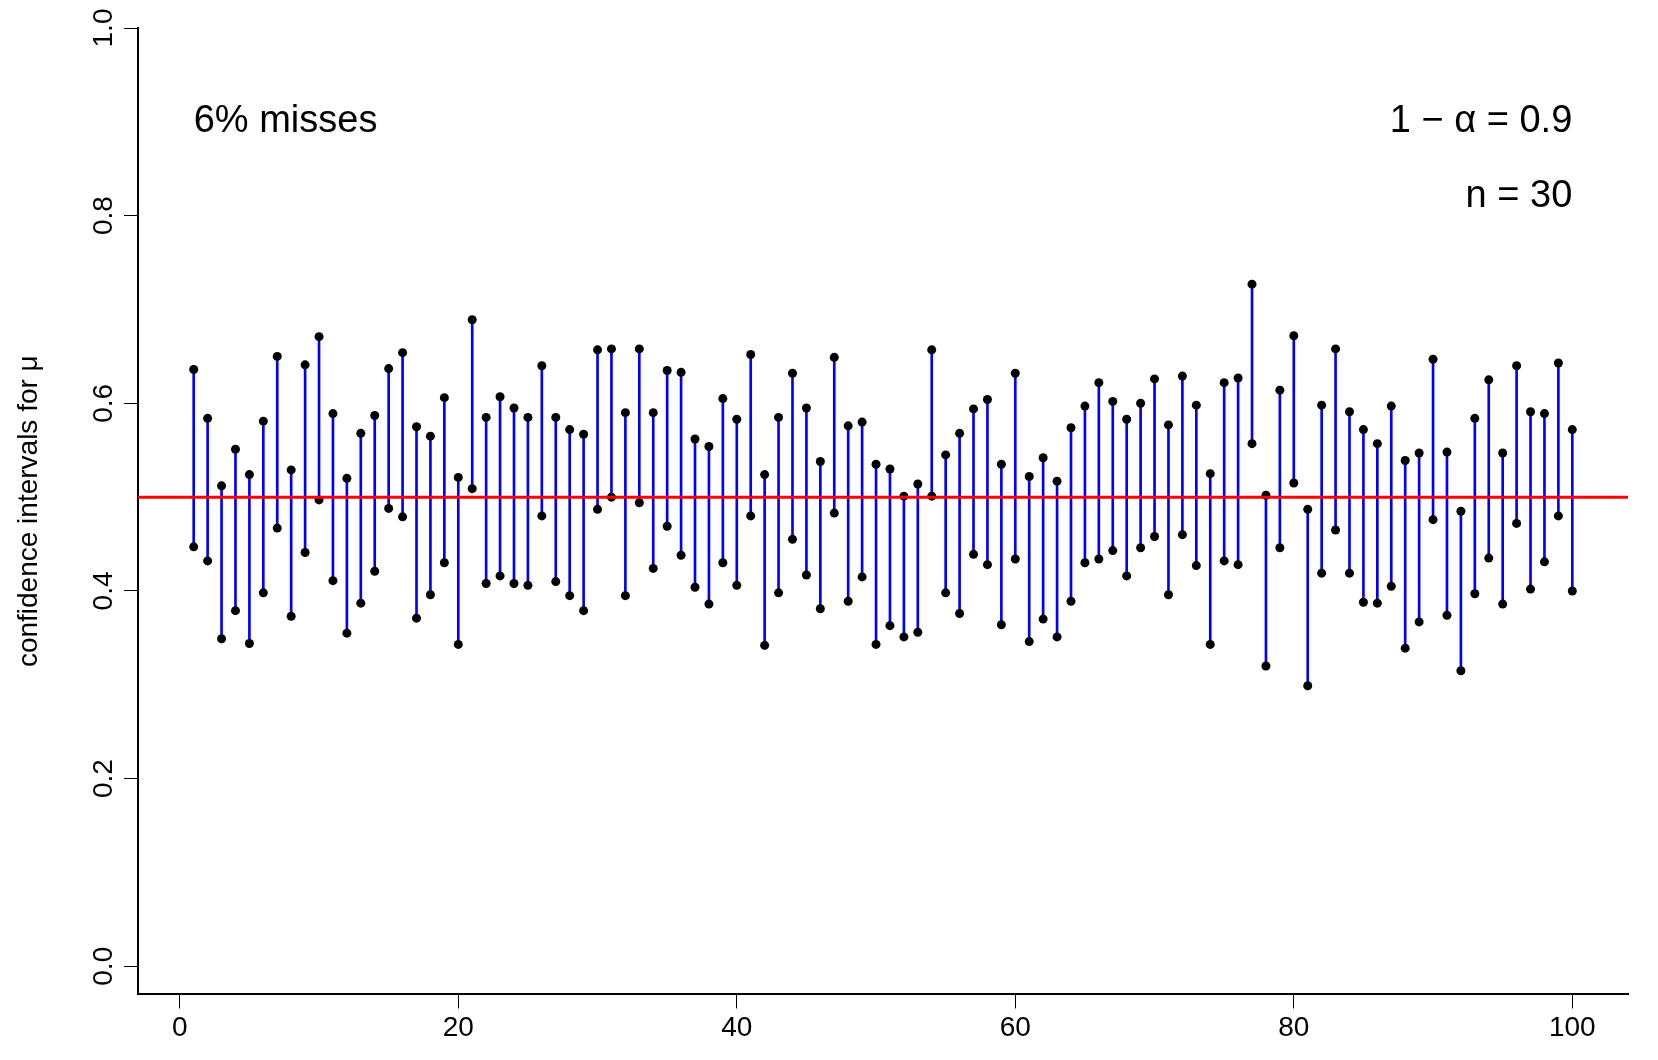  I want to click on annotation: 1 − α = 0.9, so click(1481, 119).